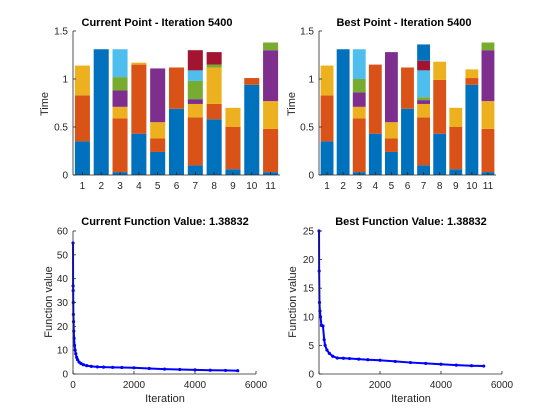  I want to click on y-axis-label: Function value, so click(49, 302).